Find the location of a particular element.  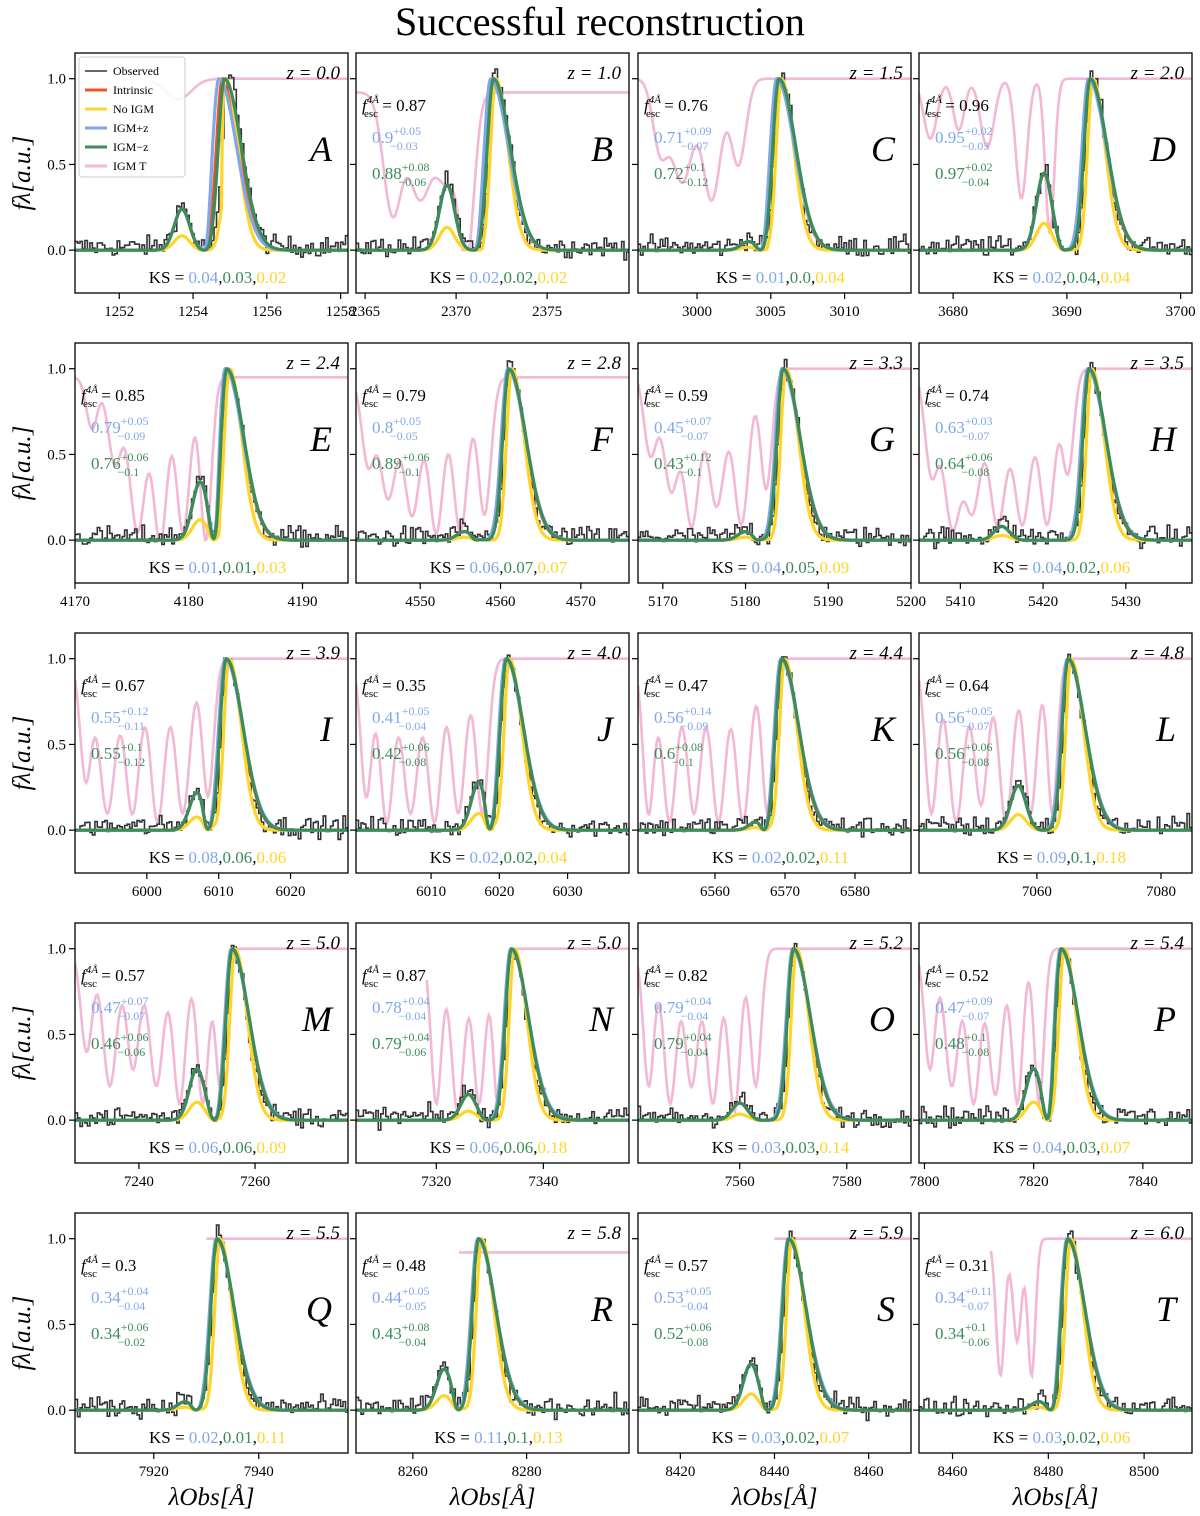

fesc-minus-estimate: 0.64+0.06 −0.08 is located at coordinates (964, 464).